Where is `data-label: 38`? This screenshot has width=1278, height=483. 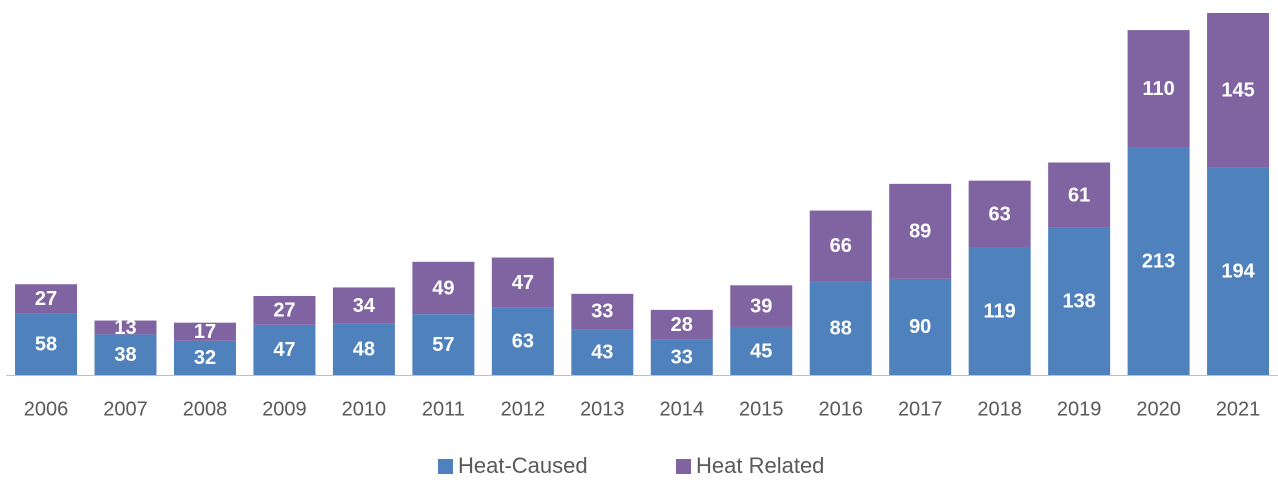
data-label: 38 is located at coordinates (125, 355).